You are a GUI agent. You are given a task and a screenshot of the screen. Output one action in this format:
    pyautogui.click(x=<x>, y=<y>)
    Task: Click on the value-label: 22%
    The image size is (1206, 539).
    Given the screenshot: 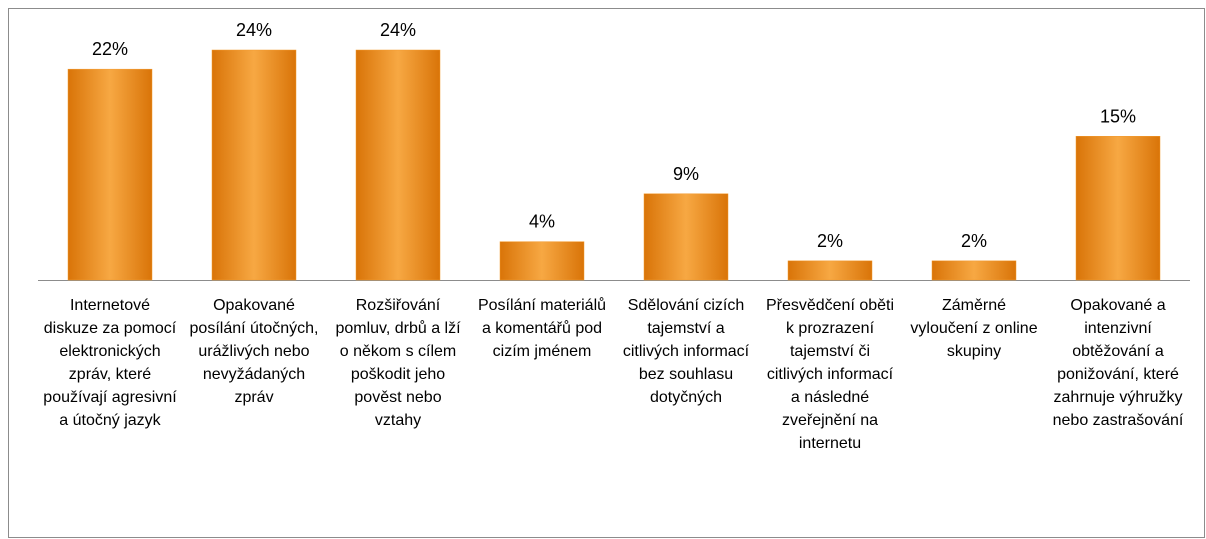 What is the action you would take?
    pyautogui.click(x=110, y=49)
    